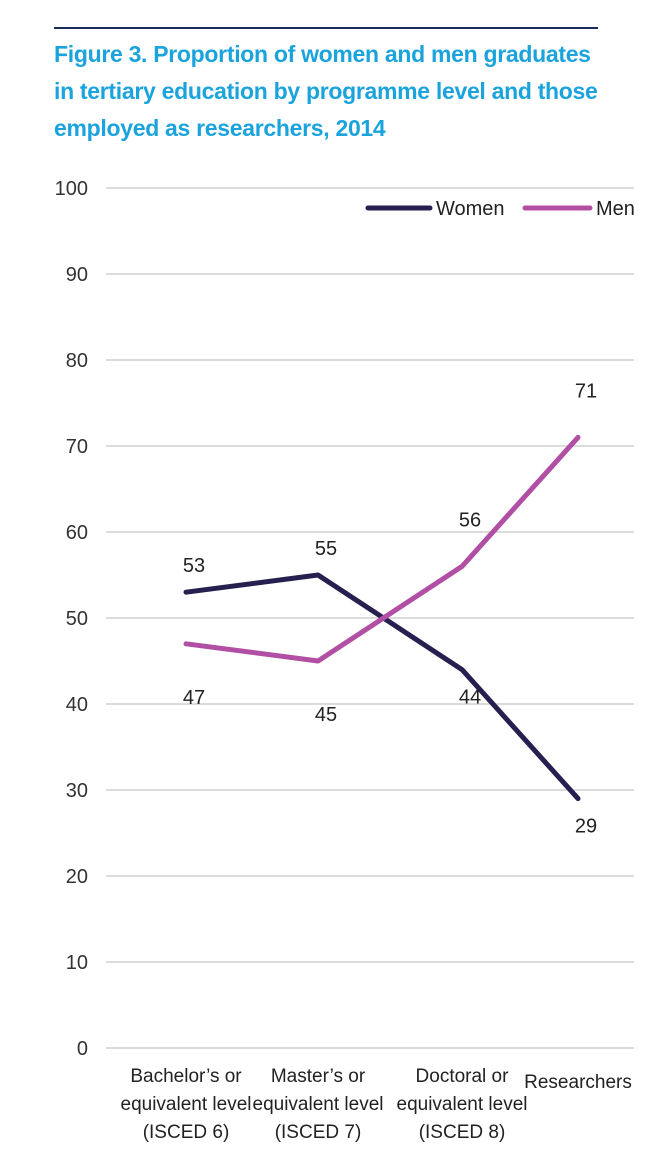 This screenshot has height=1158, width=666. I want to click on legend-label-men: Men, so click(615, 209).